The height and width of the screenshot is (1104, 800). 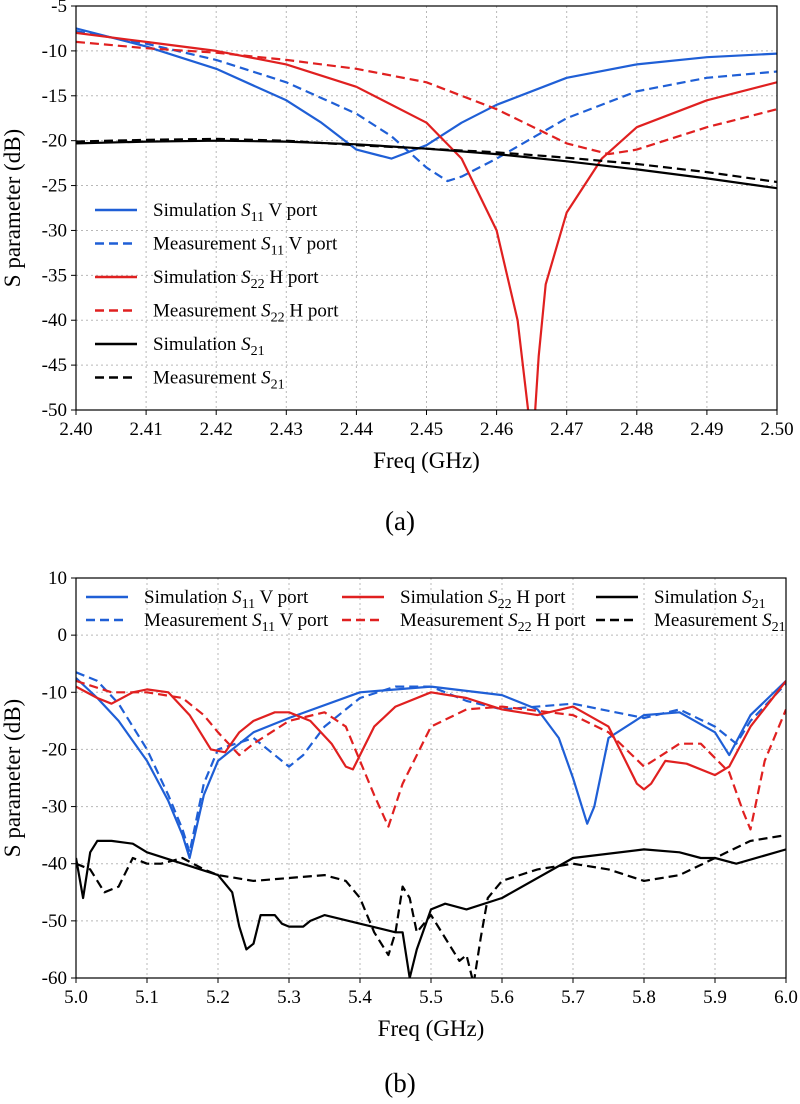 I want to click on x-tick-label: 6.0, so click(x=786, y=997).